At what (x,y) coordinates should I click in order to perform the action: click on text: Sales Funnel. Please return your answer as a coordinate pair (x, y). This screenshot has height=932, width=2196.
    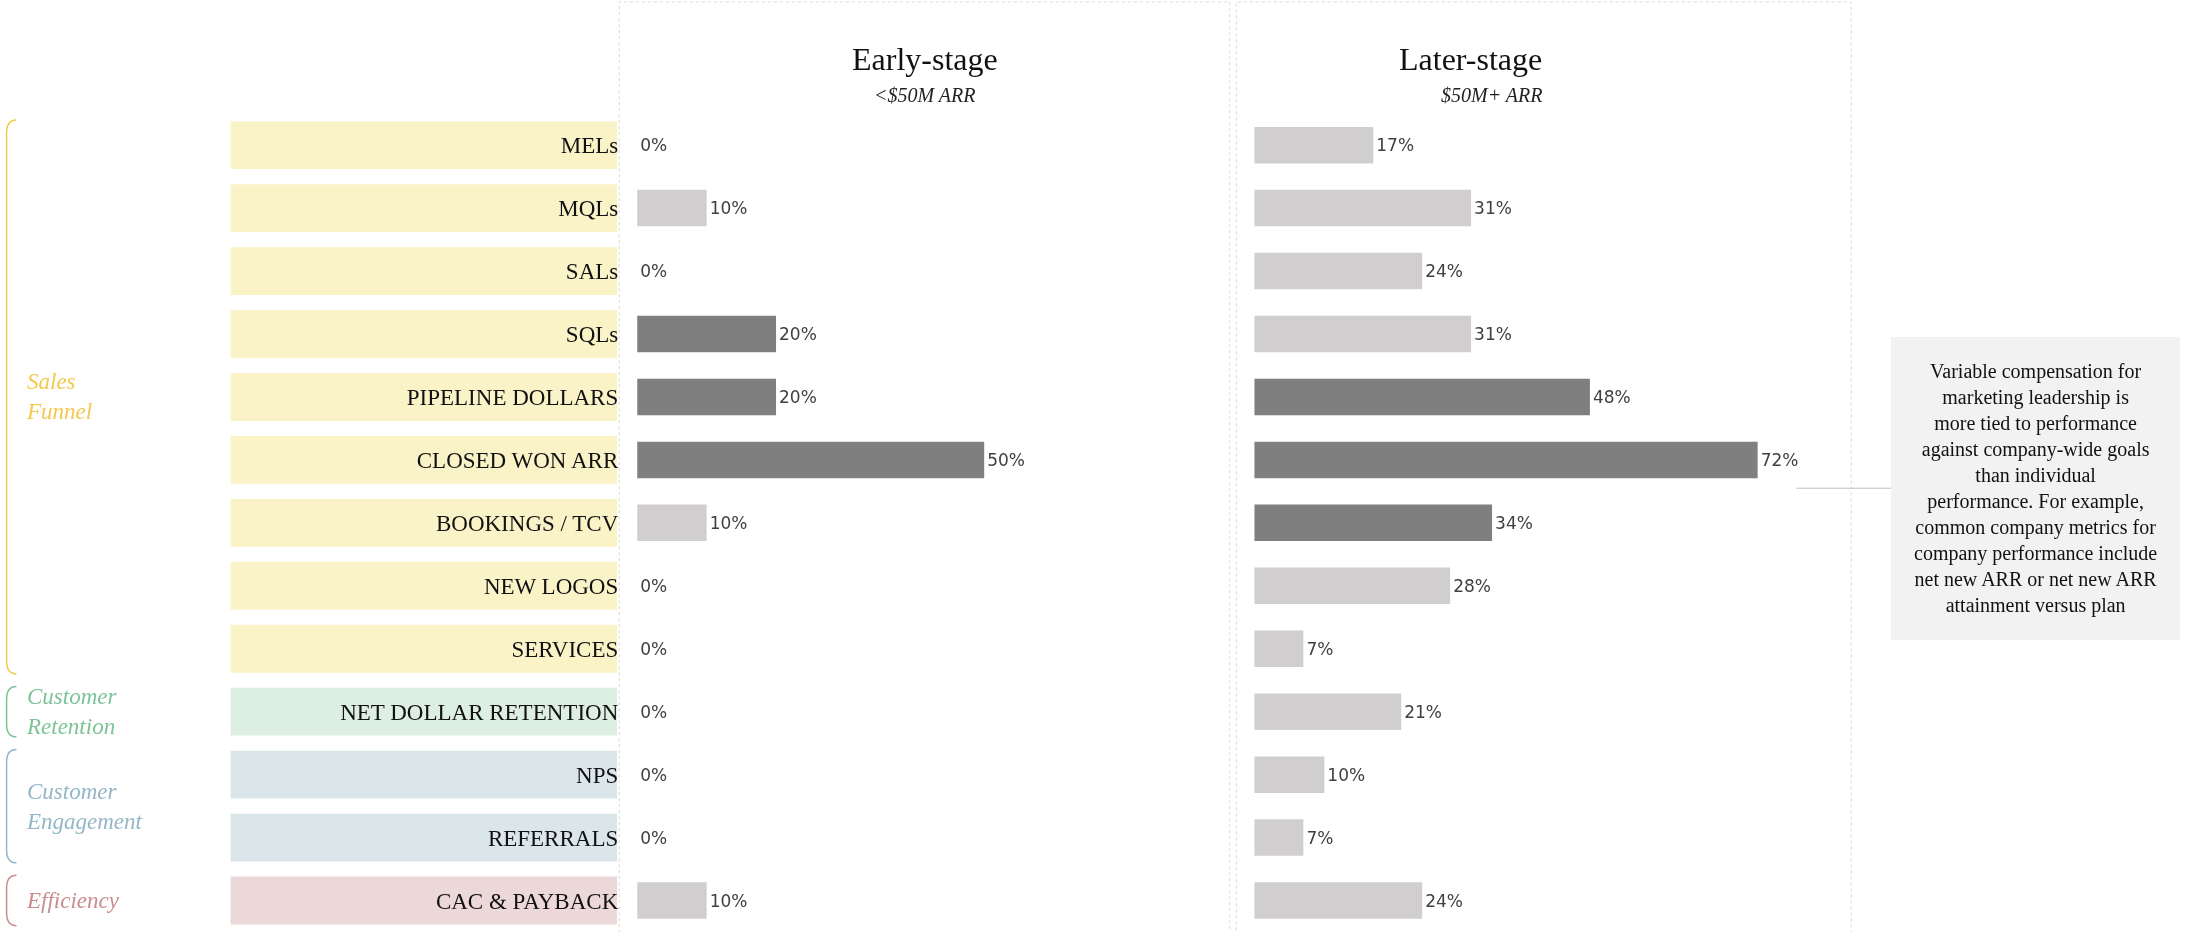
    Looking at the image, I should click on (59, 396).